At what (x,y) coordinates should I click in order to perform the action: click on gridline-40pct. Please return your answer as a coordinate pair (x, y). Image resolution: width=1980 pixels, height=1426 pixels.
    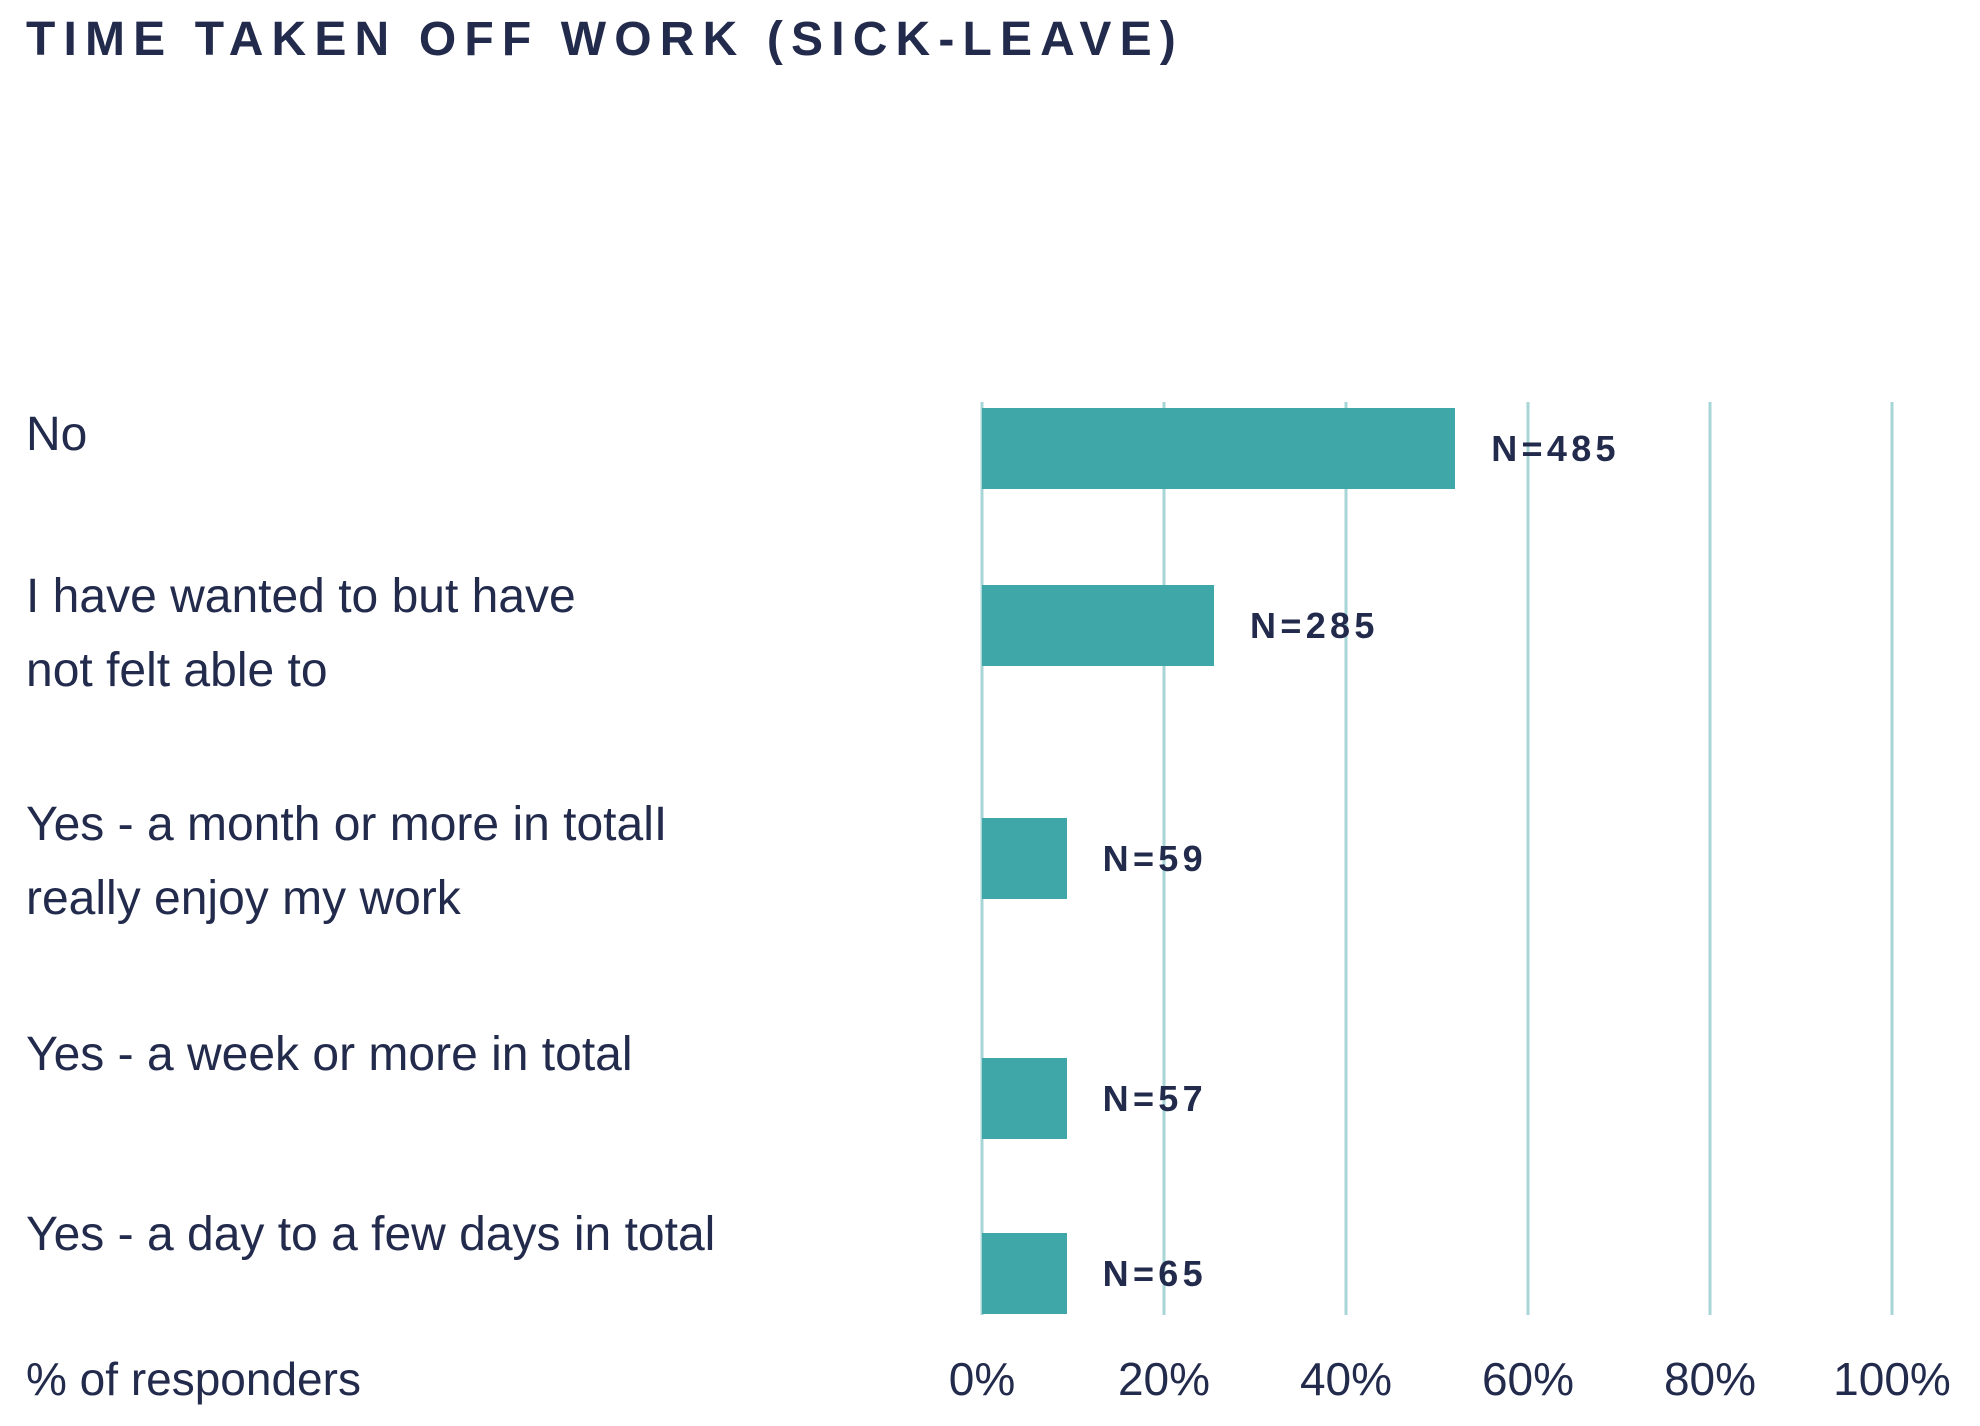
    Looking at the image, I should click on (1346, 858).